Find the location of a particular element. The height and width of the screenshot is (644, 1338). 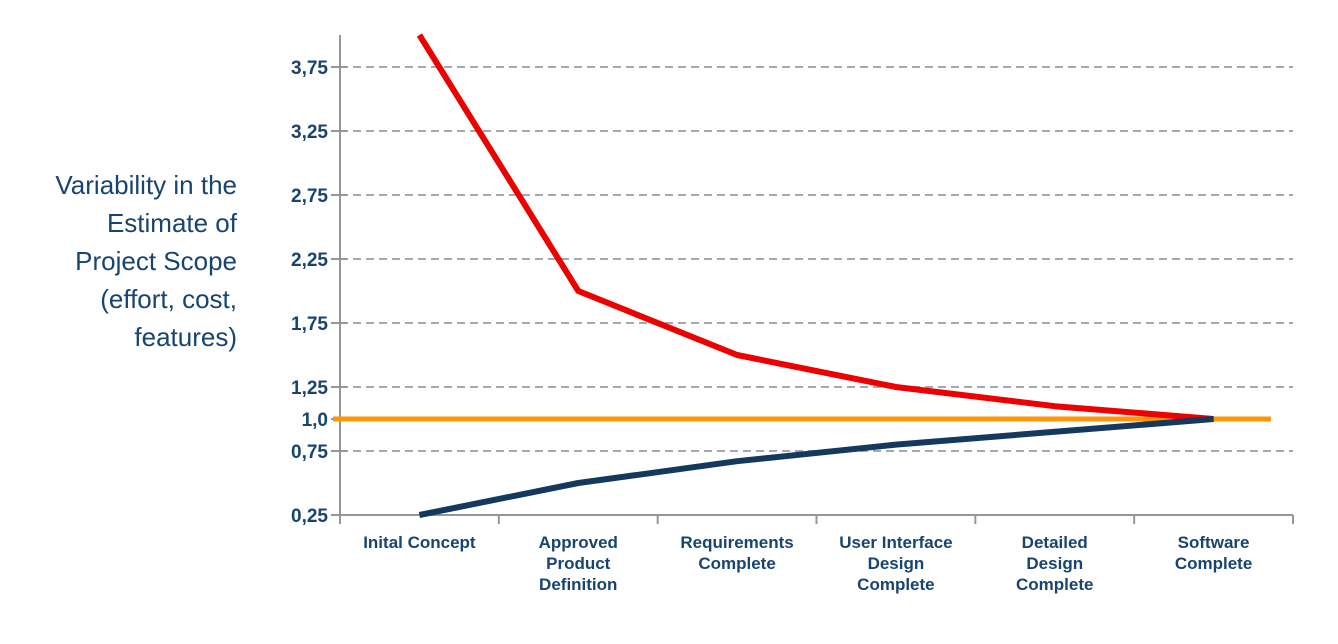

x-axis-label: Detailed Design Complete is located at coordinates (1054, 563).